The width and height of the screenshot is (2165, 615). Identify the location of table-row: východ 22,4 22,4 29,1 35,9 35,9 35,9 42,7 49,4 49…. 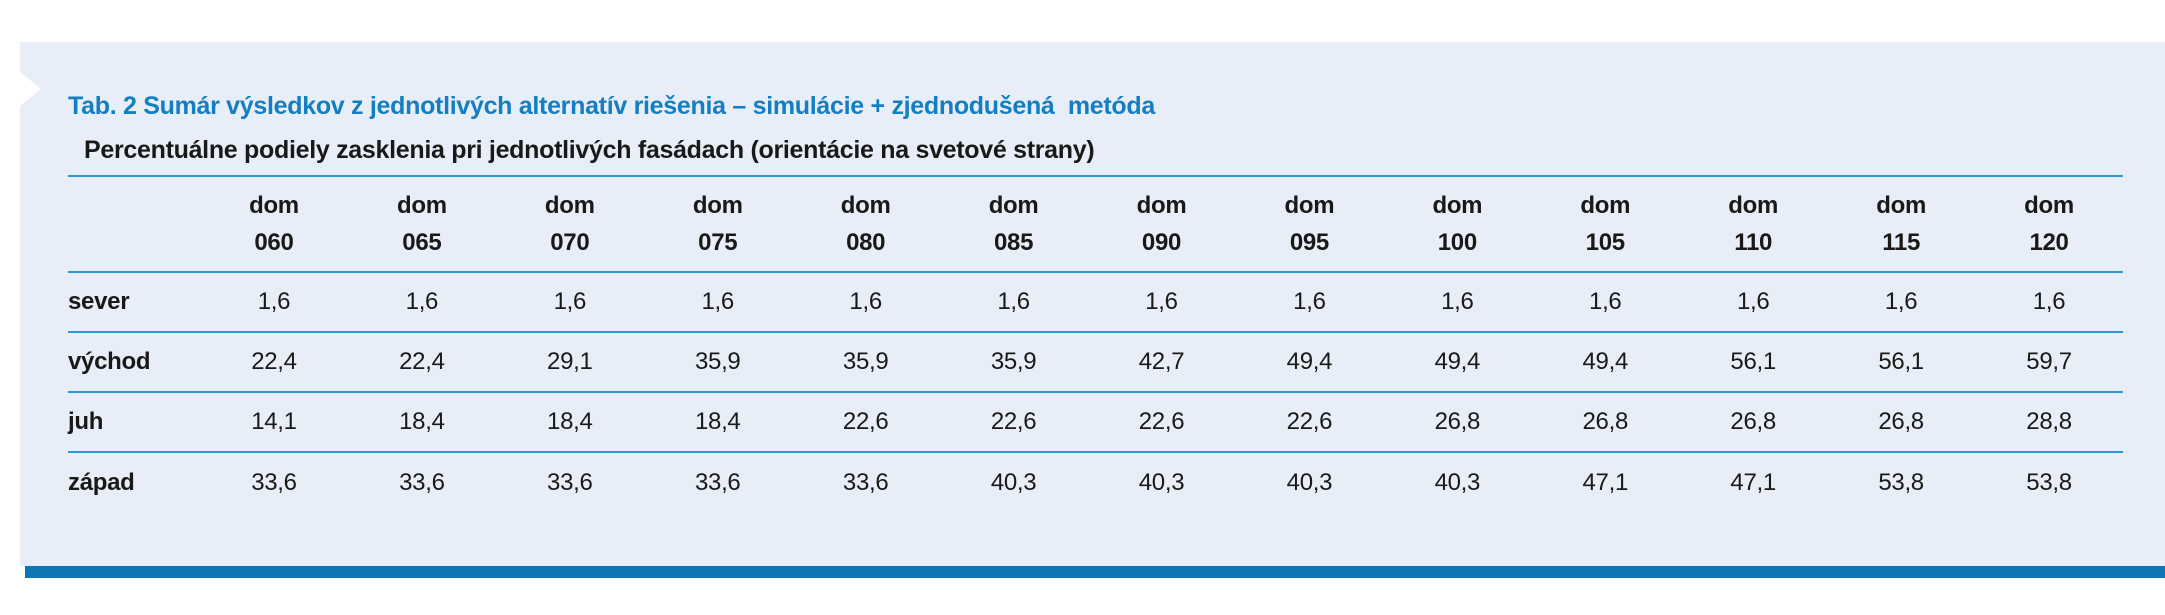
(1095, 362).